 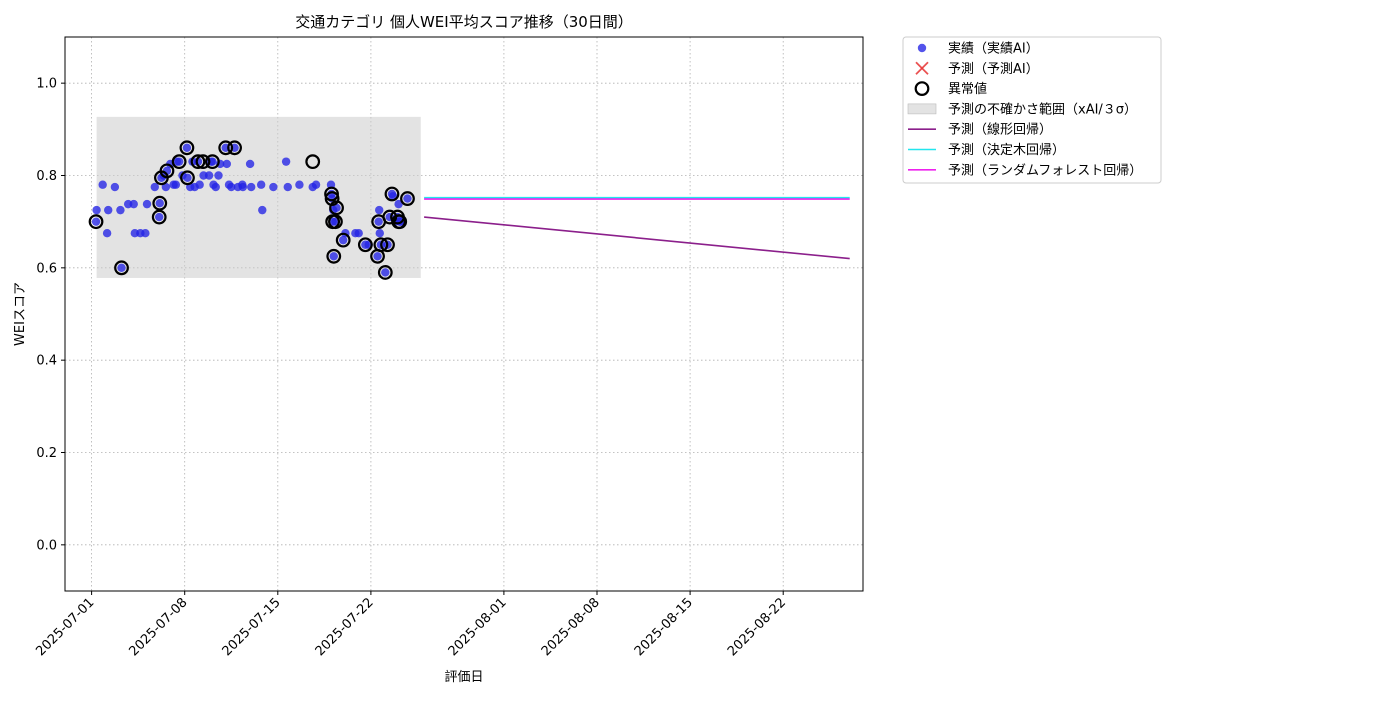 I want to click on legend-marker-anomaly, so click(x=922, y=88).